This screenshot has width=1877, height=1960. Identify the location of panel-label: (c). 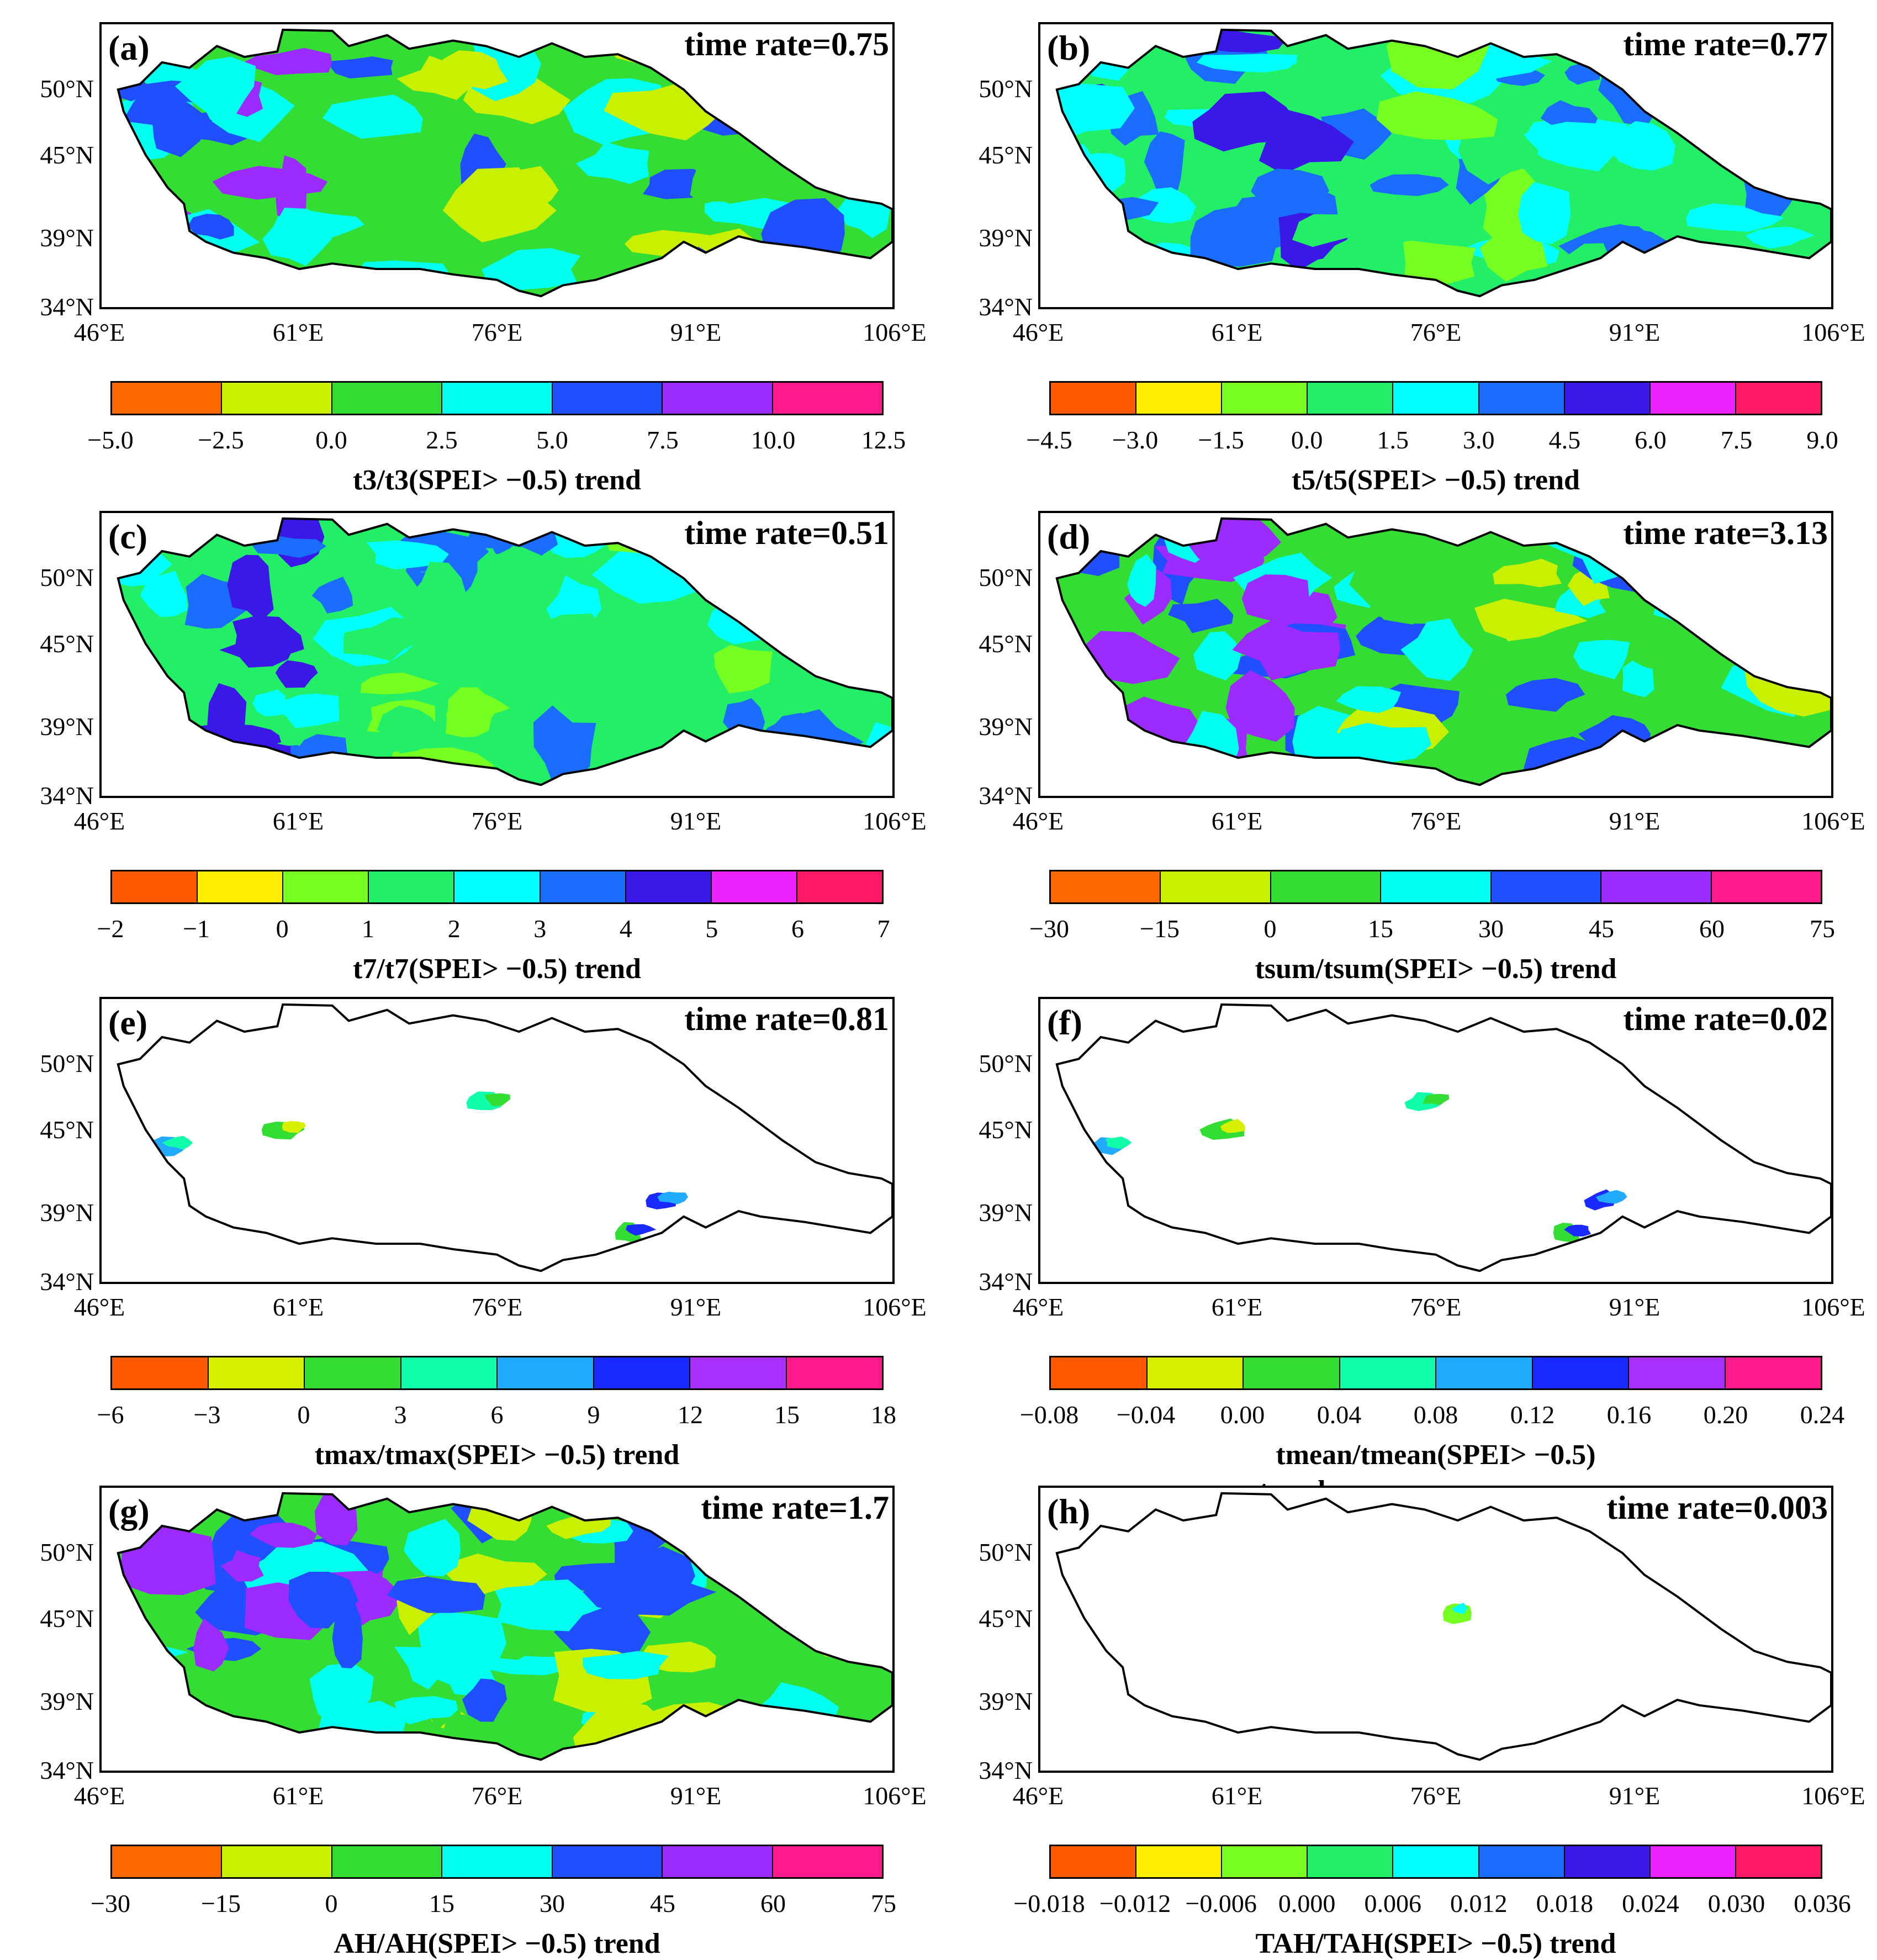
(128, 536).